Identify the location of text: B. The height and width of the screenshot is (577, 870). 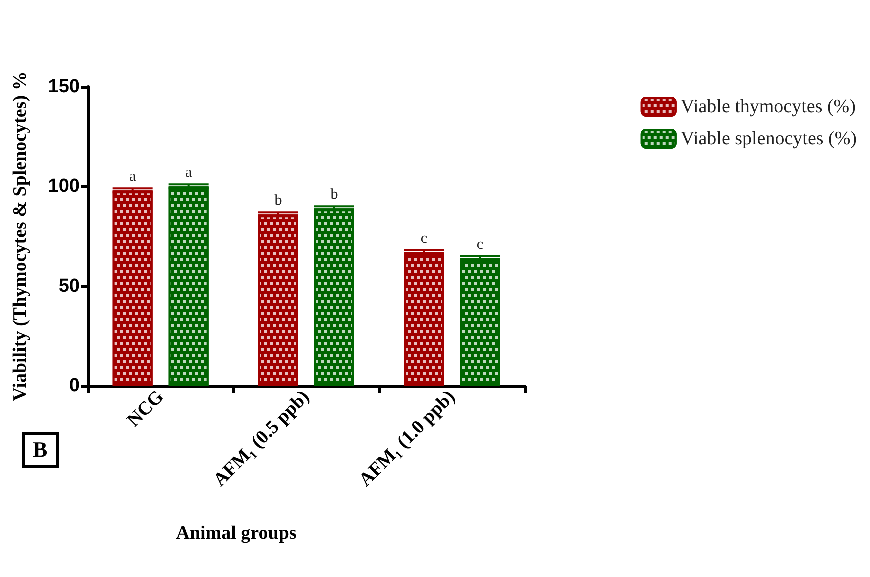
(40, 450).